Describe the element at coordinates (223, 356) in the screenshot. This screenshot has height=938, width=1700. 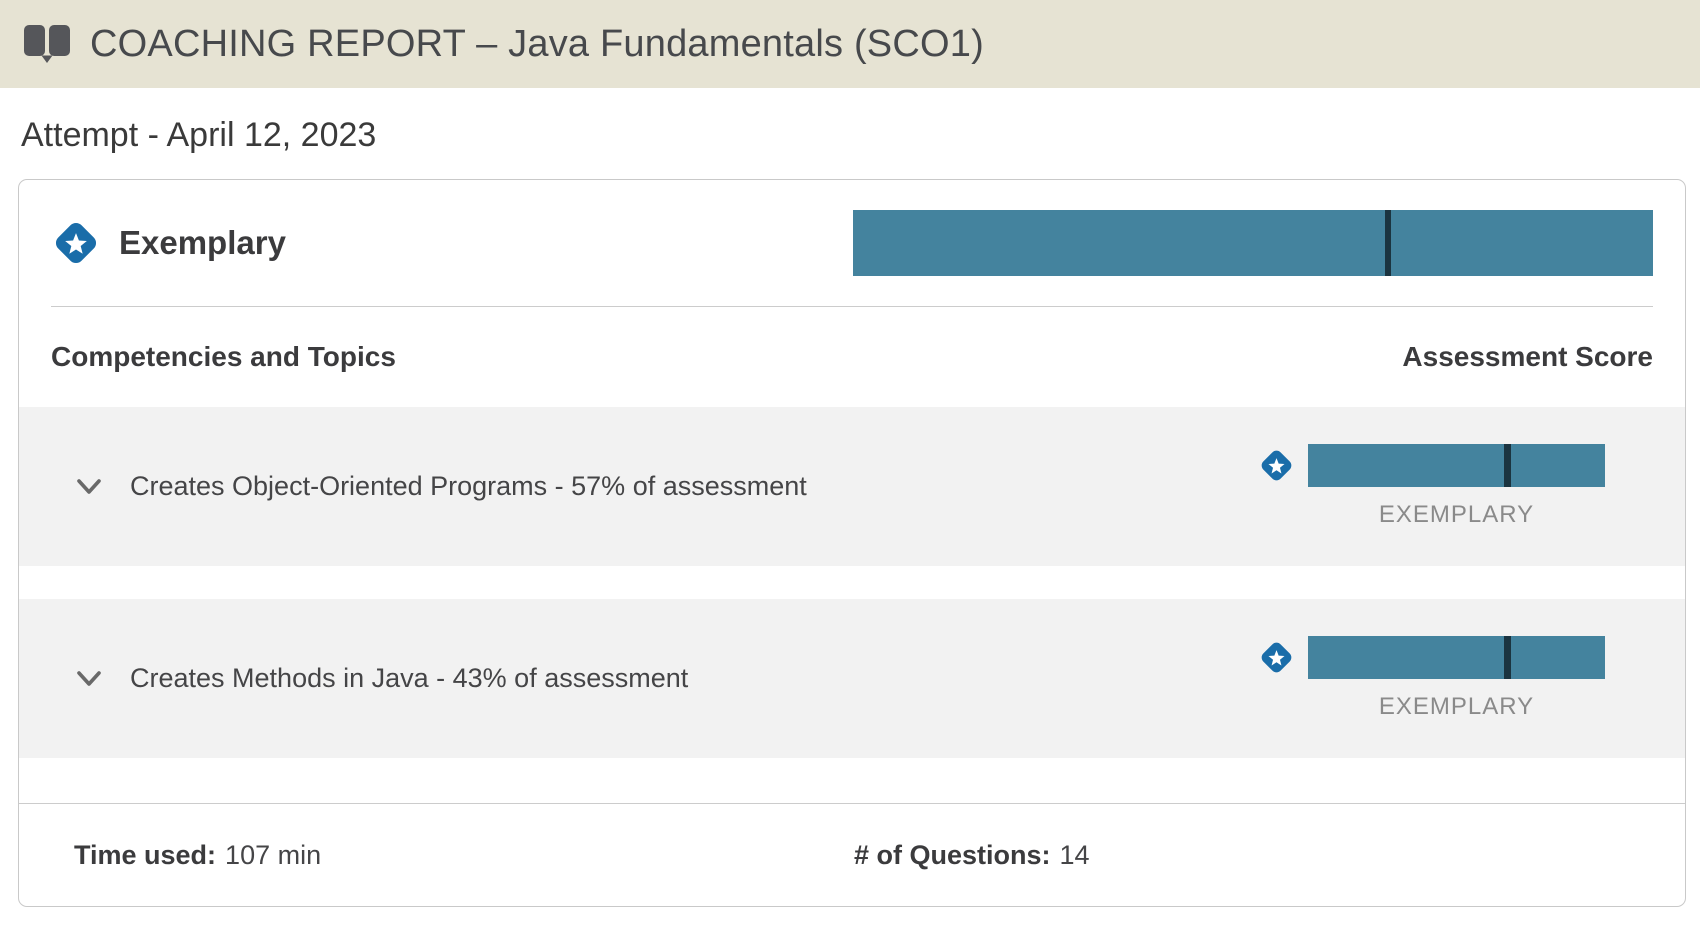
I see `competencies-column-header: Competencies and Topics` at that location.